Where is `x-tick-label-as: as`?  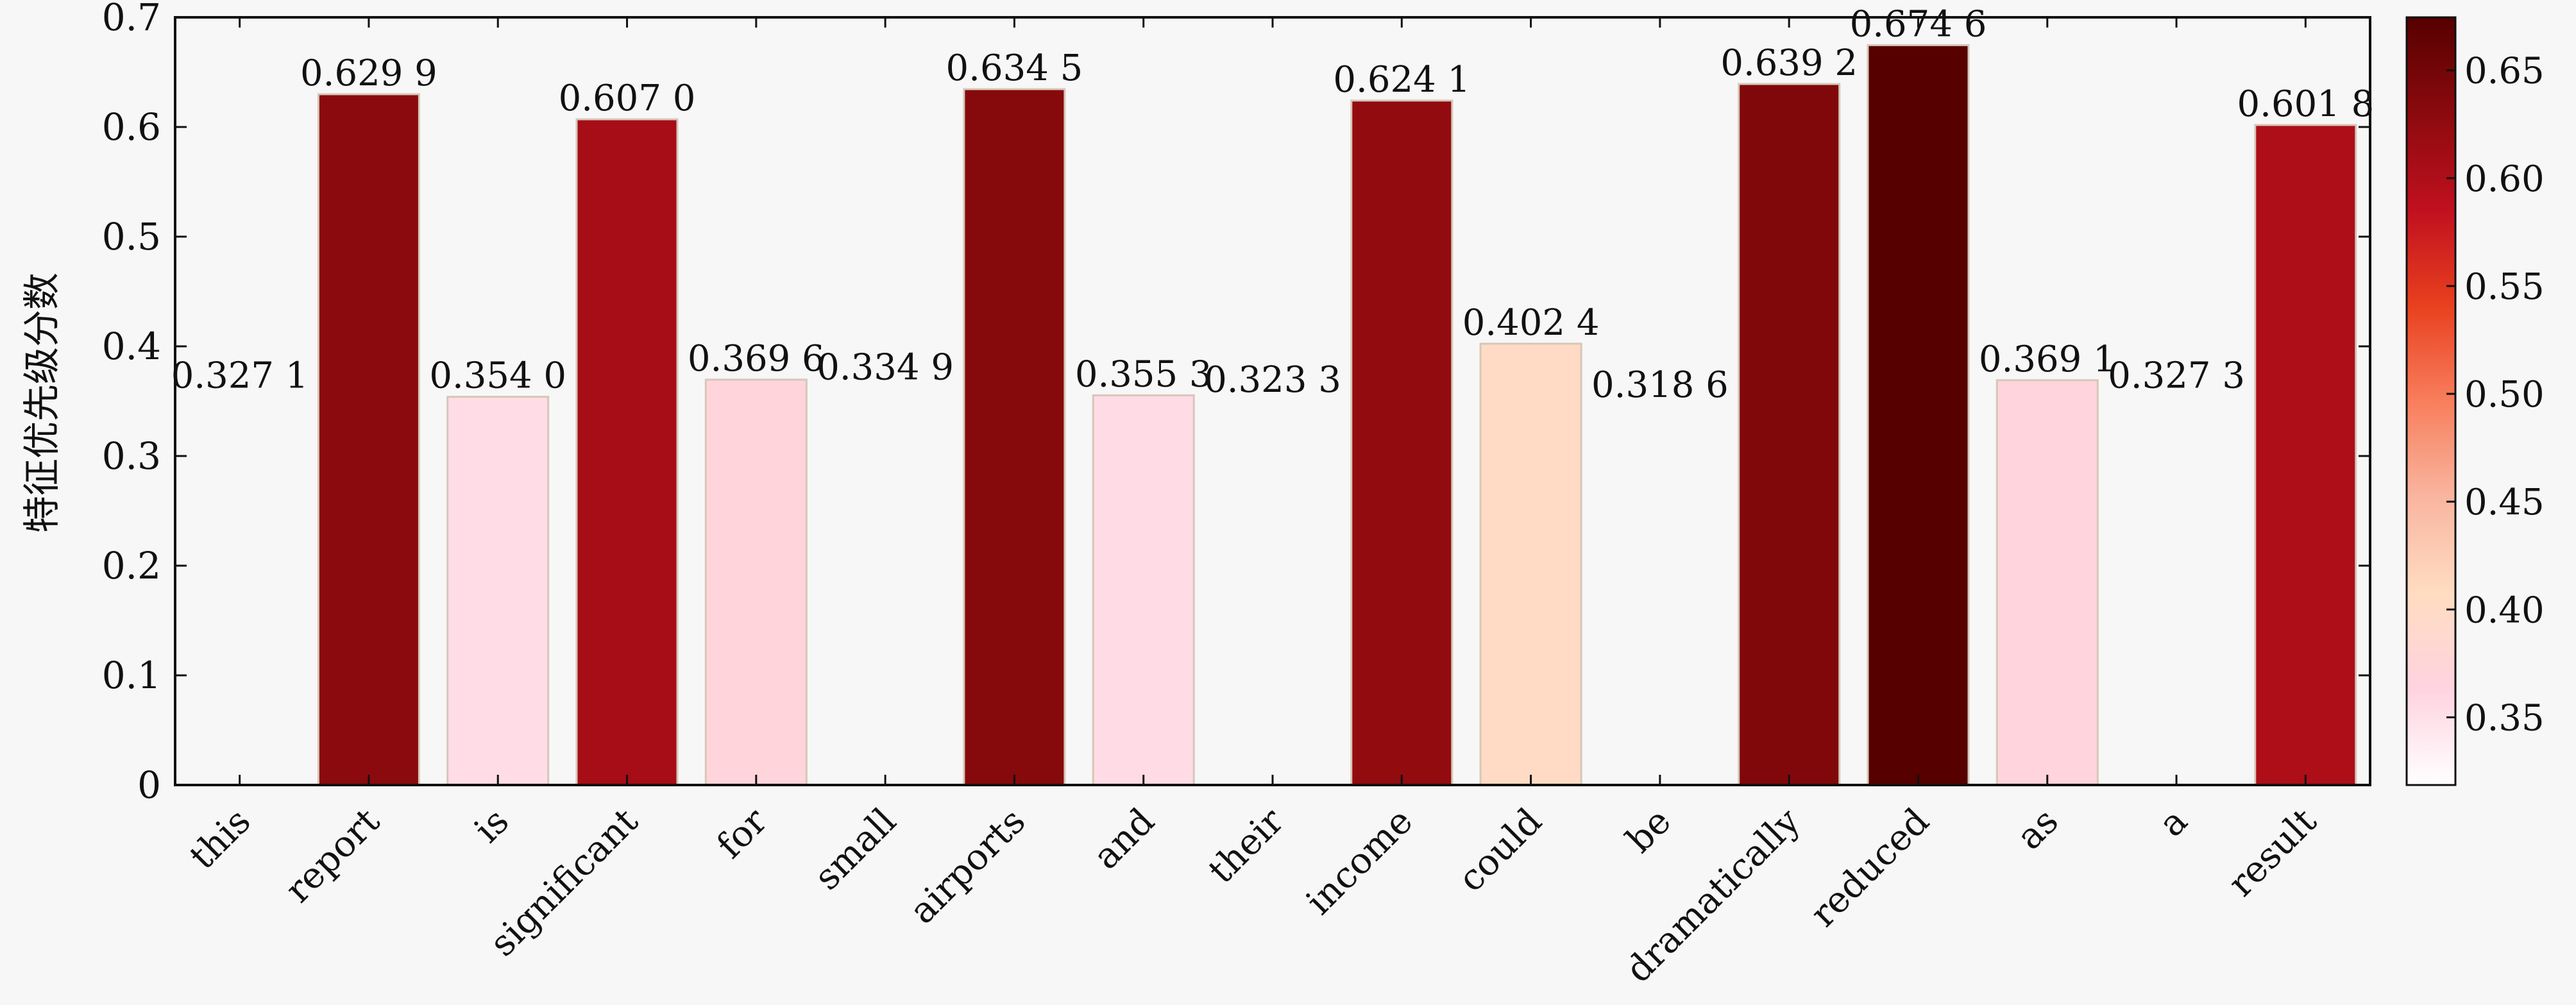
x-tick-label-as: as is located at coordinates (2038, 829).